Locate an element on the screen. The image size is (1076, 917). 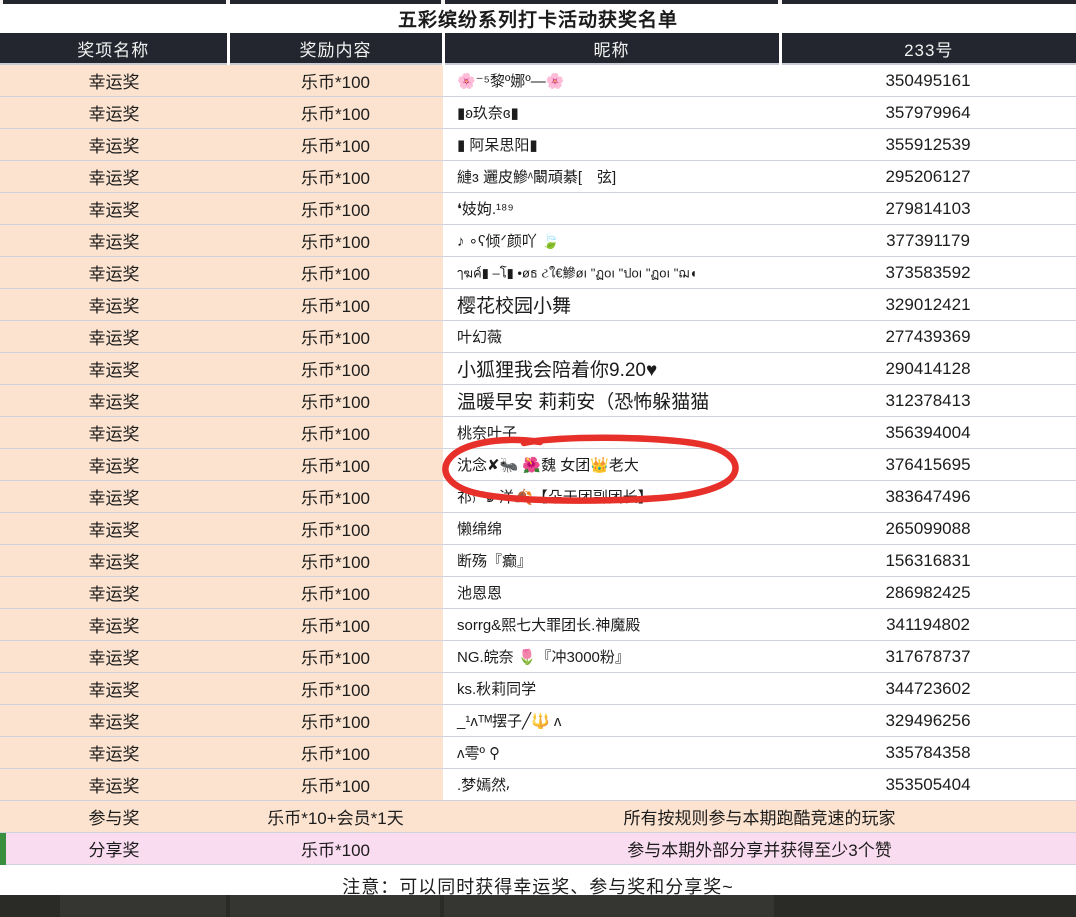
nickname-text: 叶幻薇 is located at coordinates (480, 337).